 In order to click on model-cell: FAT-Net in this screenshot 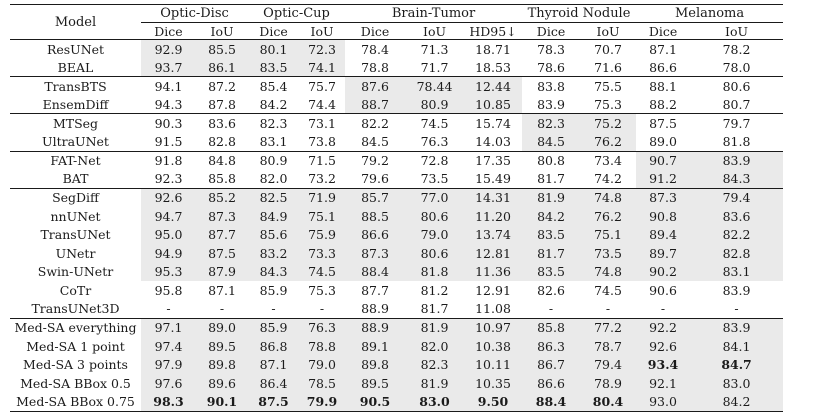, I will do `click(75, 161)`.